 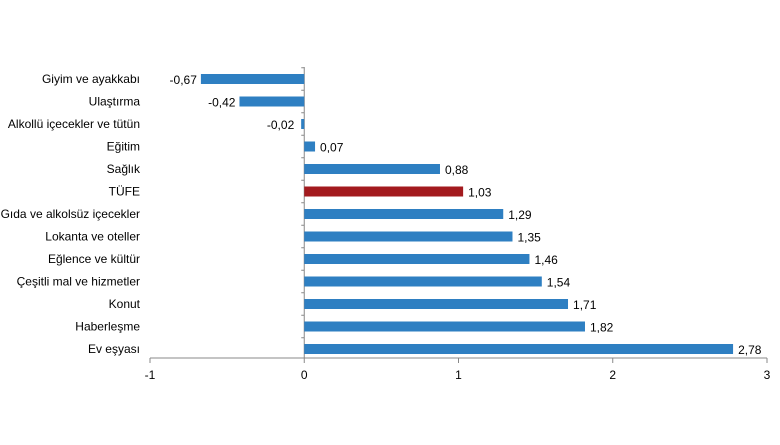 I want to click on value-label: 1,54, so click(x=559, y=283).